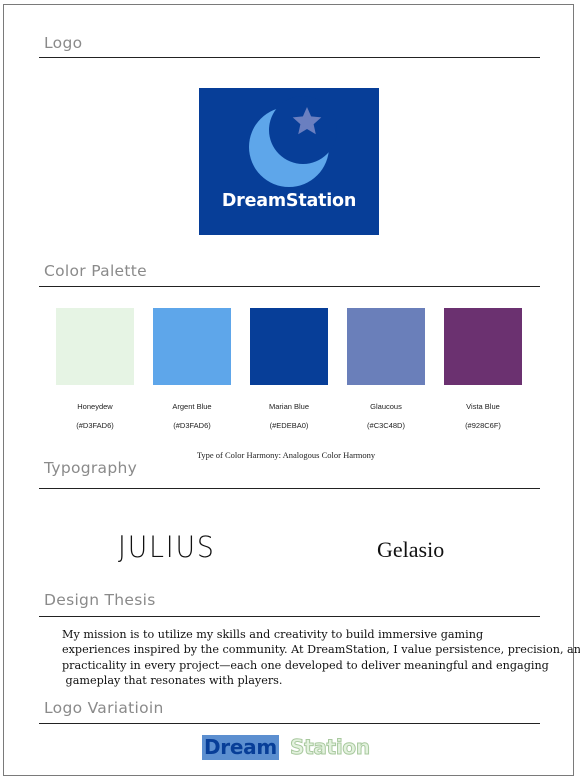 This screenshot has width=580, height=783. I want to click on font-sample-julius: JULIUS, so click(167, 547).